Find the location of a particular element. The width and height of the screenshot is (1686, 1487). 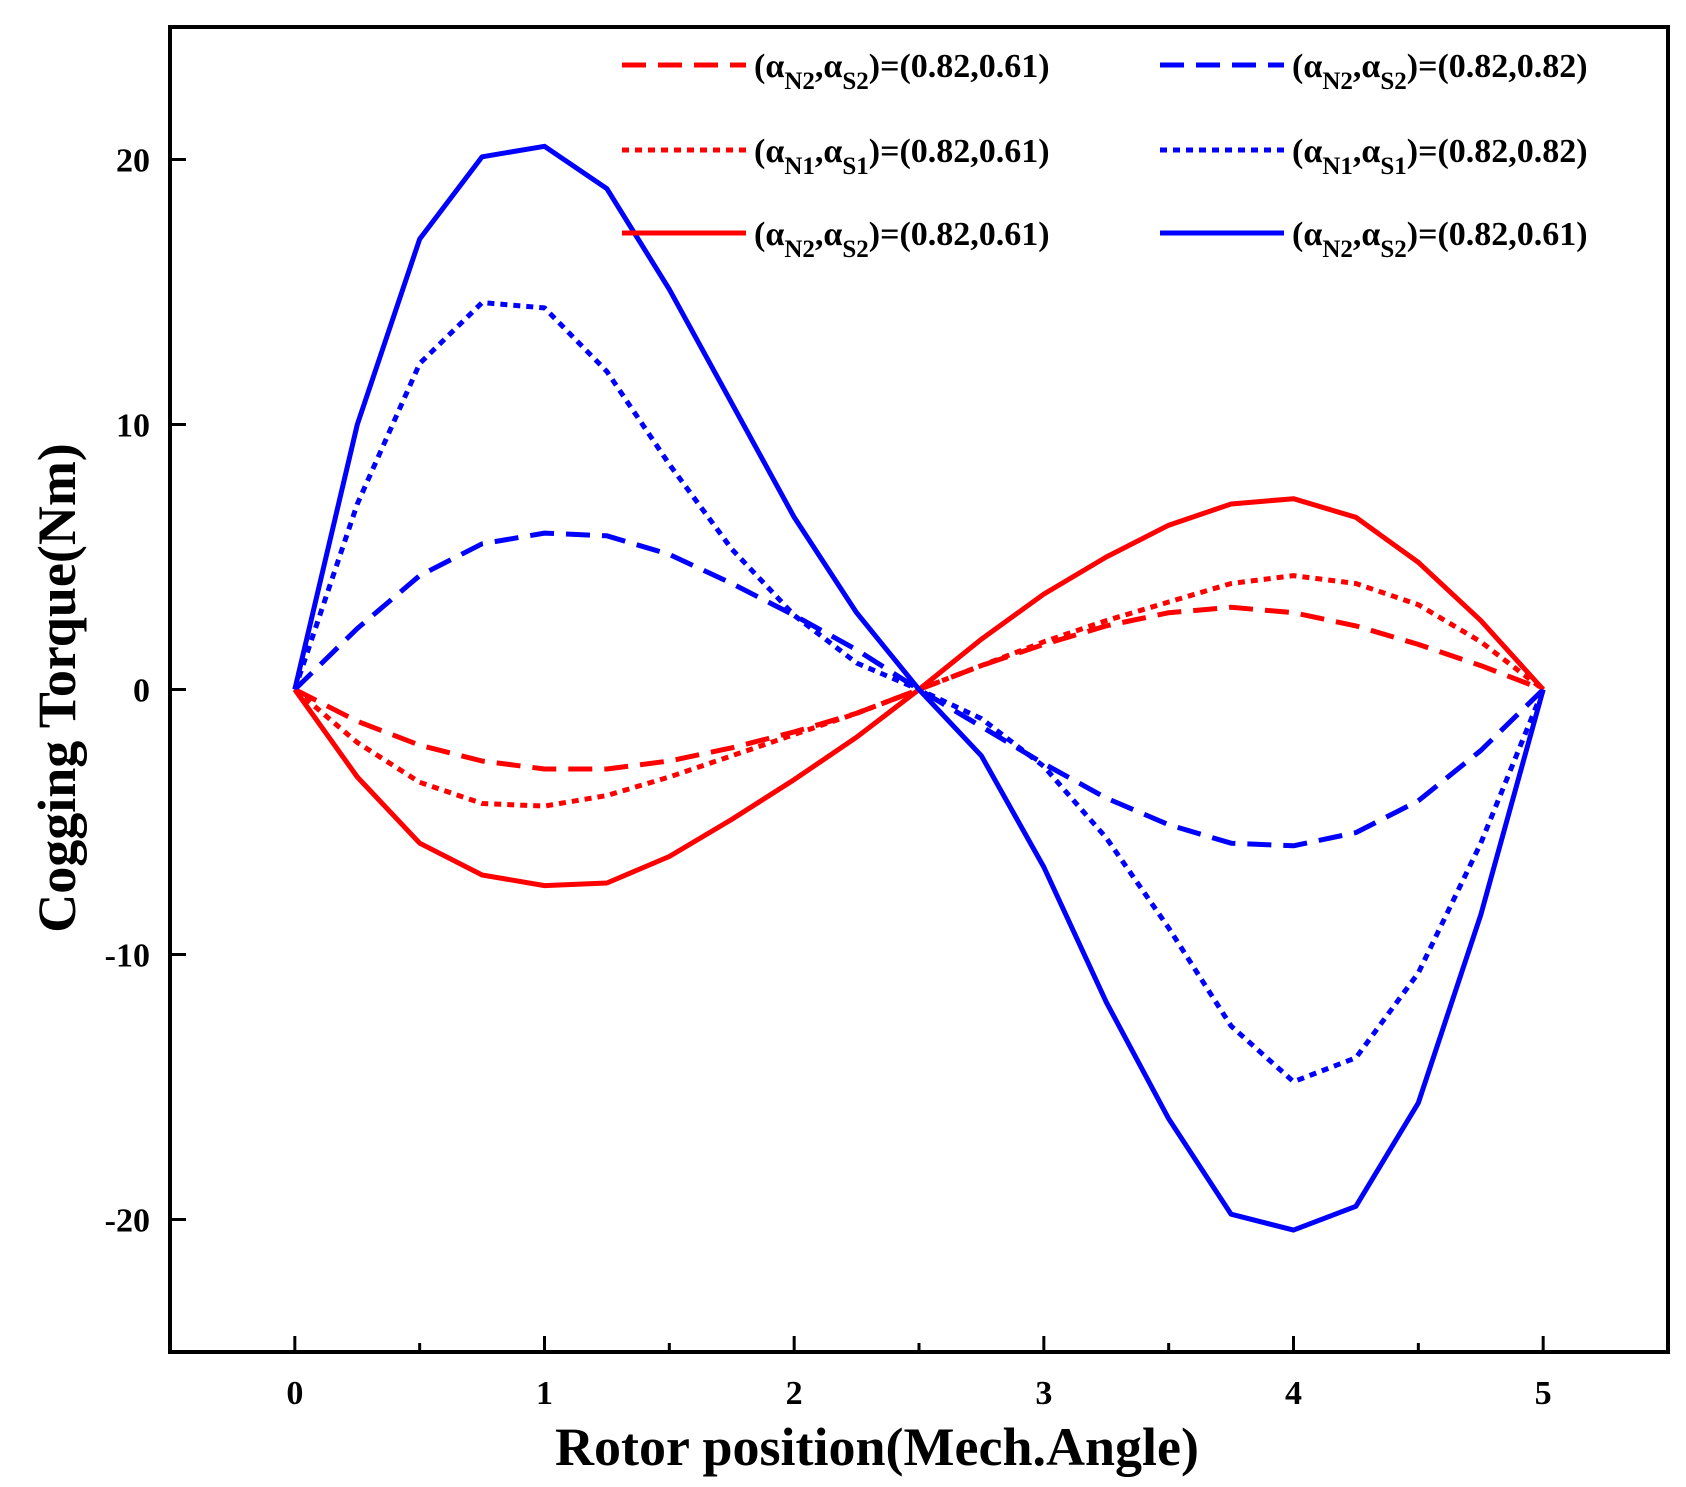

y-tick-label: 0 is located at coordinates (141, 691).